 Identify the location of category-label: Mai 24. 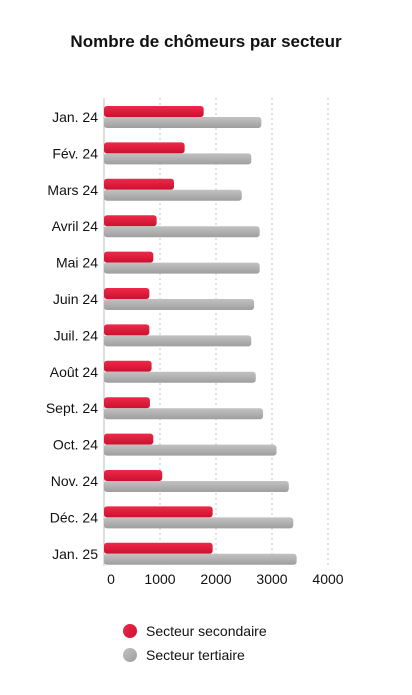
(77, 263).